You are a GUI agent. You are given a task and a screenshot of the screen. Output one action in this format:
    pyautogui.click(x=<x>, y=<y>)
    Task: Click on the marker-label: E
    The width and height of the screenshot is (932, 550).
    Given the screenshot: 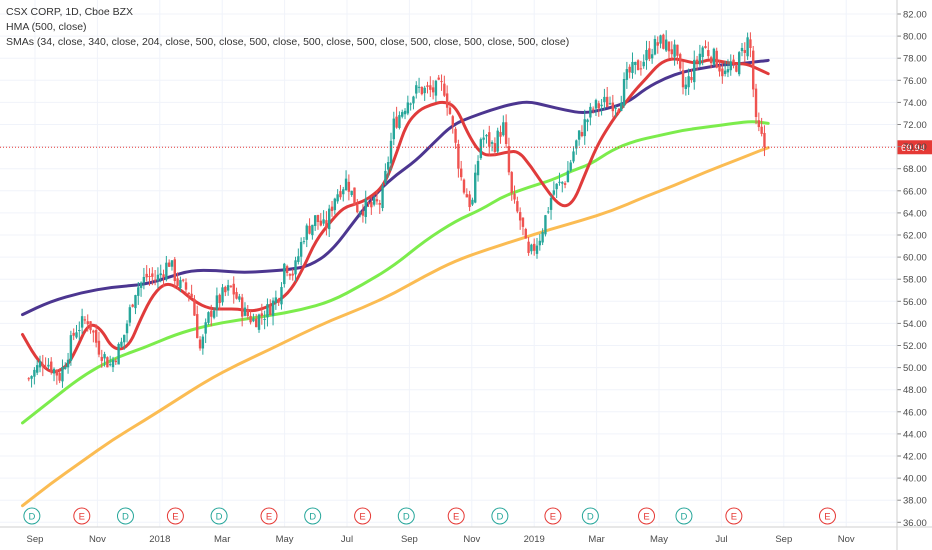 What is the action you would take?
    pyautogui.click(x=362, y=517)
    